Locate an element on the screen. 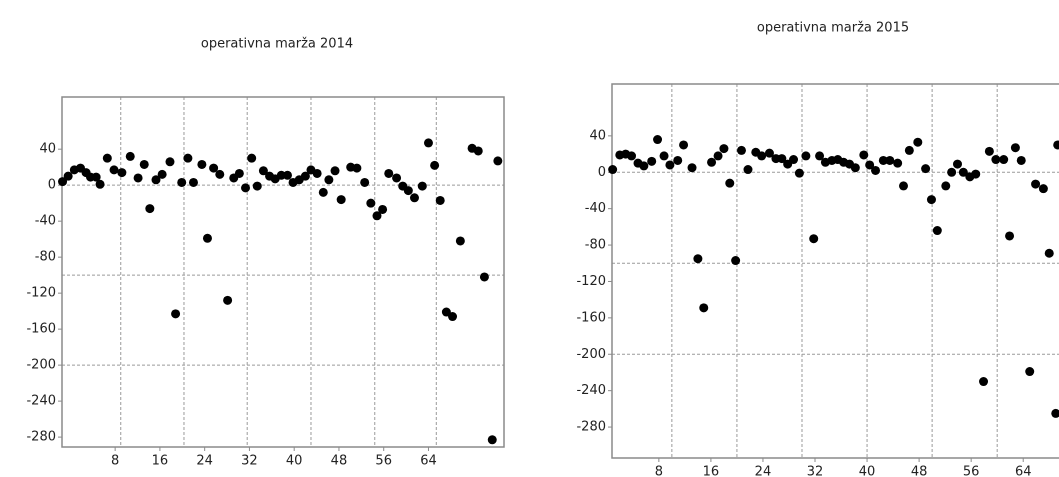 The width and height of the screenshot is (1059, 477). x-tick-label: 48 is located at coordinates (919, 471).